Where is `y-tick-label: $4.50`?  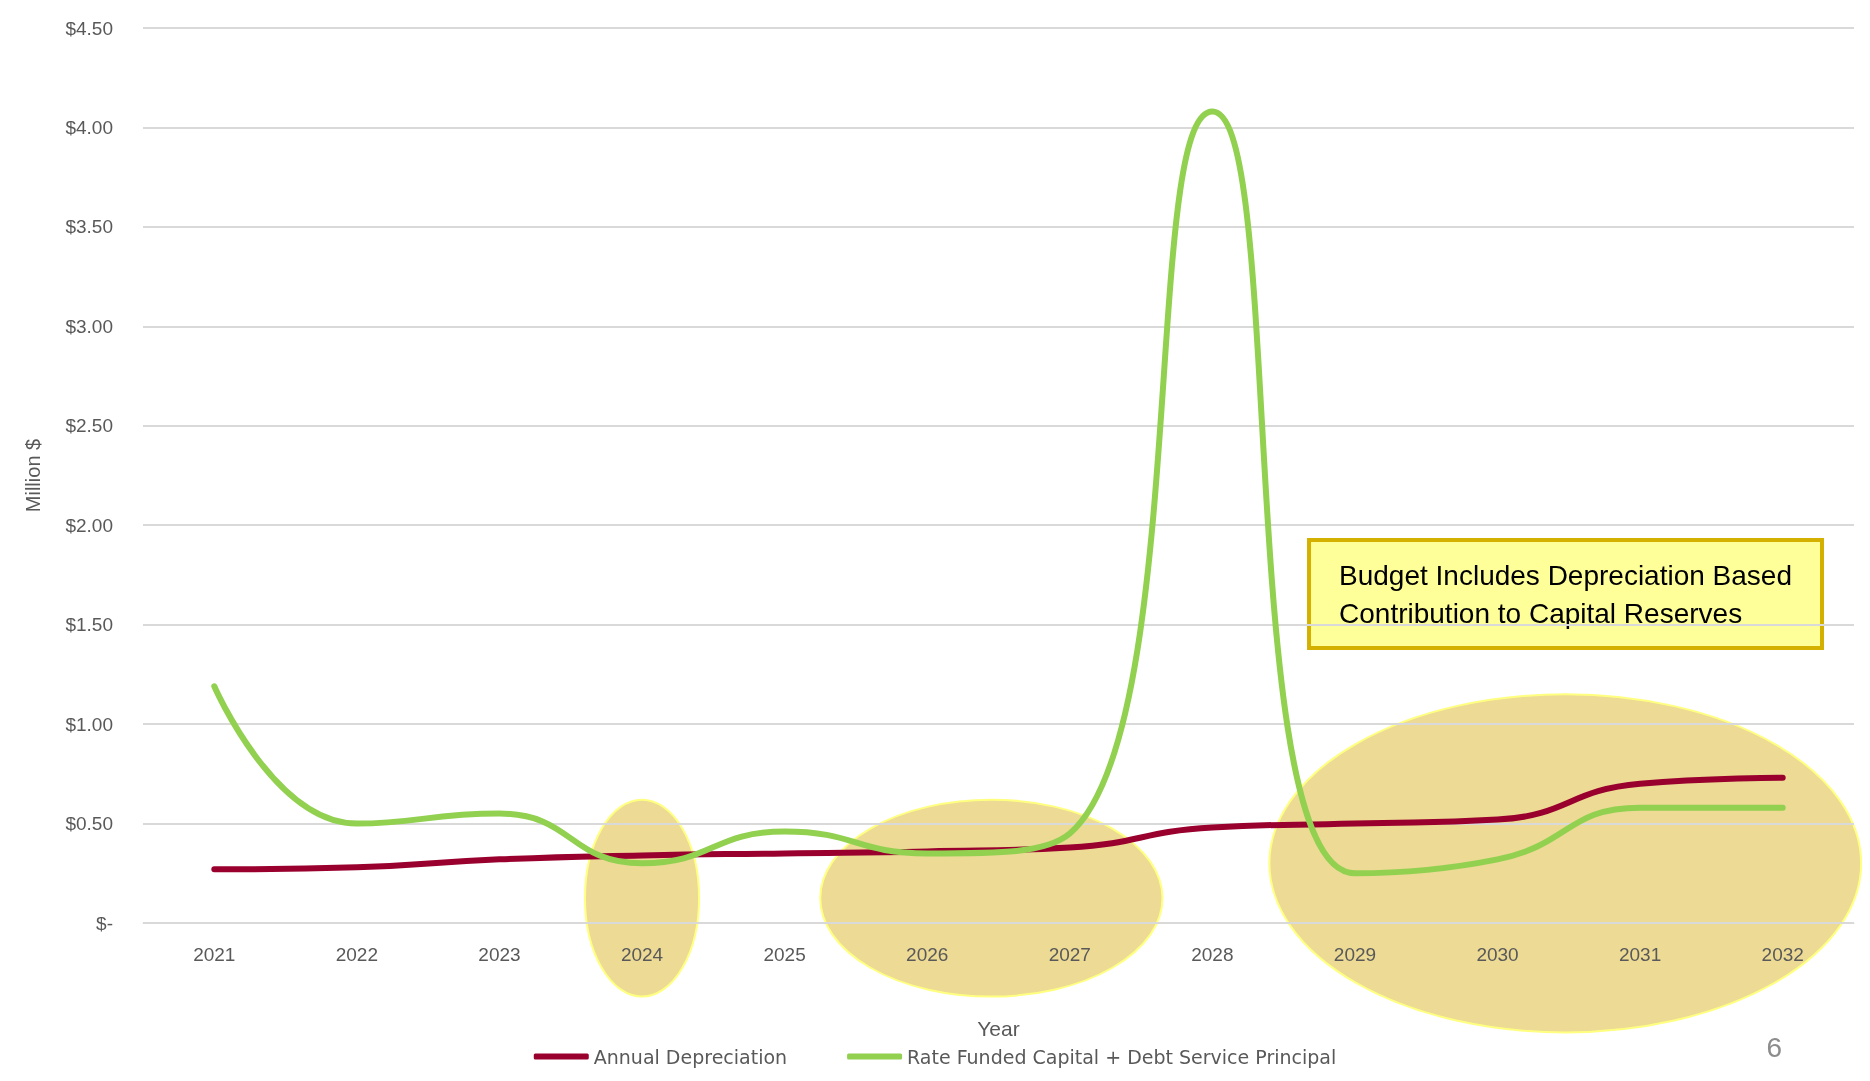
y-tick-label: $4.50 is located at coordinates (89, 28).